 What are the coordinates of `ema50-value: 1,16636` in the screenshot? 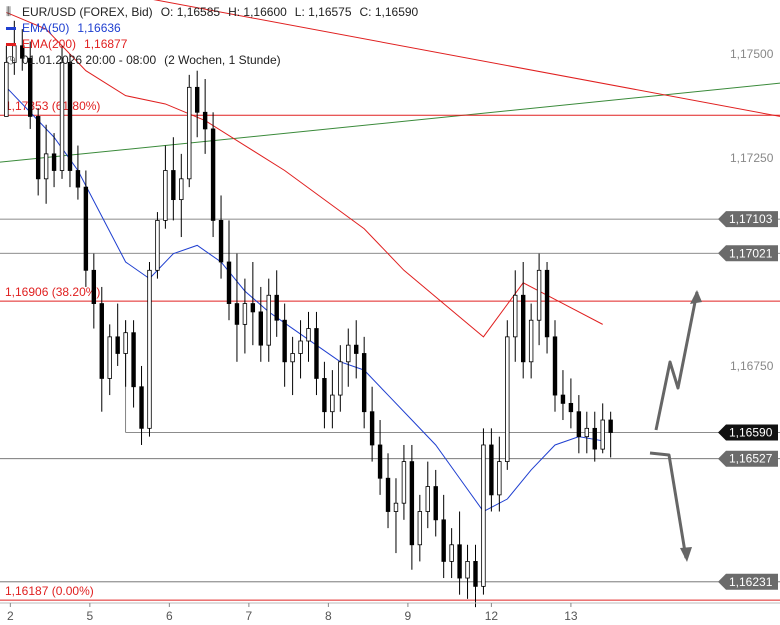 It's located at (99, 28).